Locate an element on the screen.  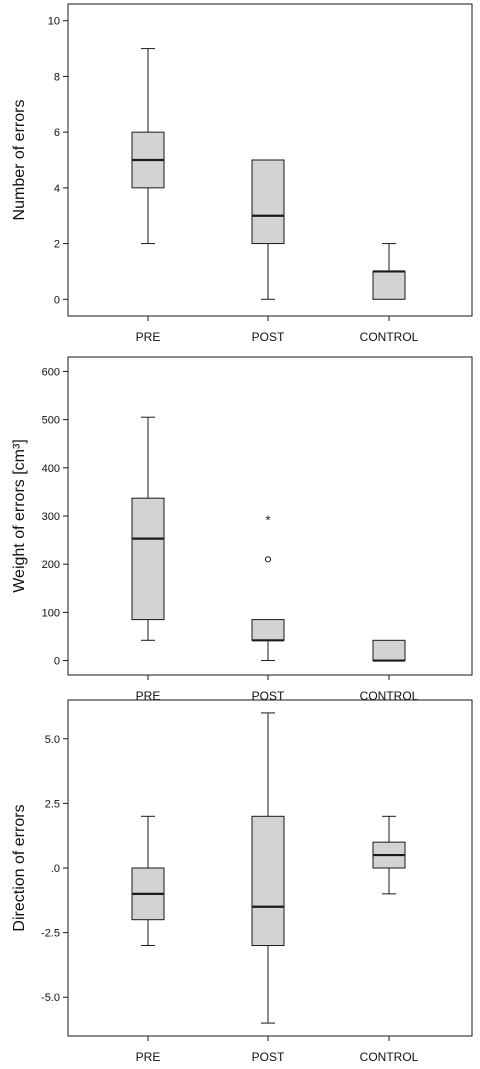
y-tick-label: 100 is located at coordinates (51, 613).